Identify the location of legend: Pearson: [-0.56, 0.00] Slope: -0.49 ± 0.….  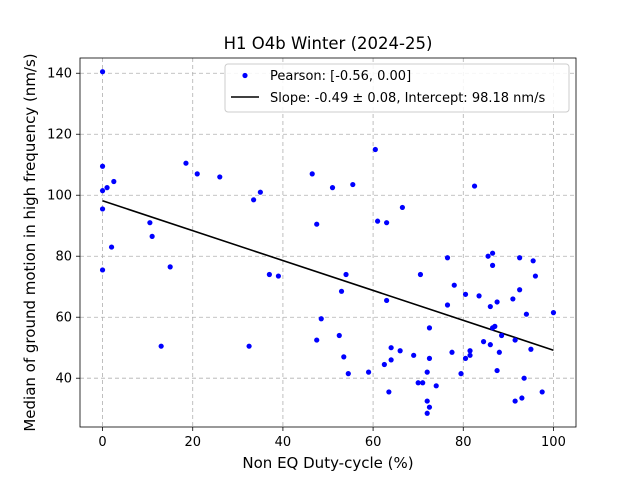
(397, 88).